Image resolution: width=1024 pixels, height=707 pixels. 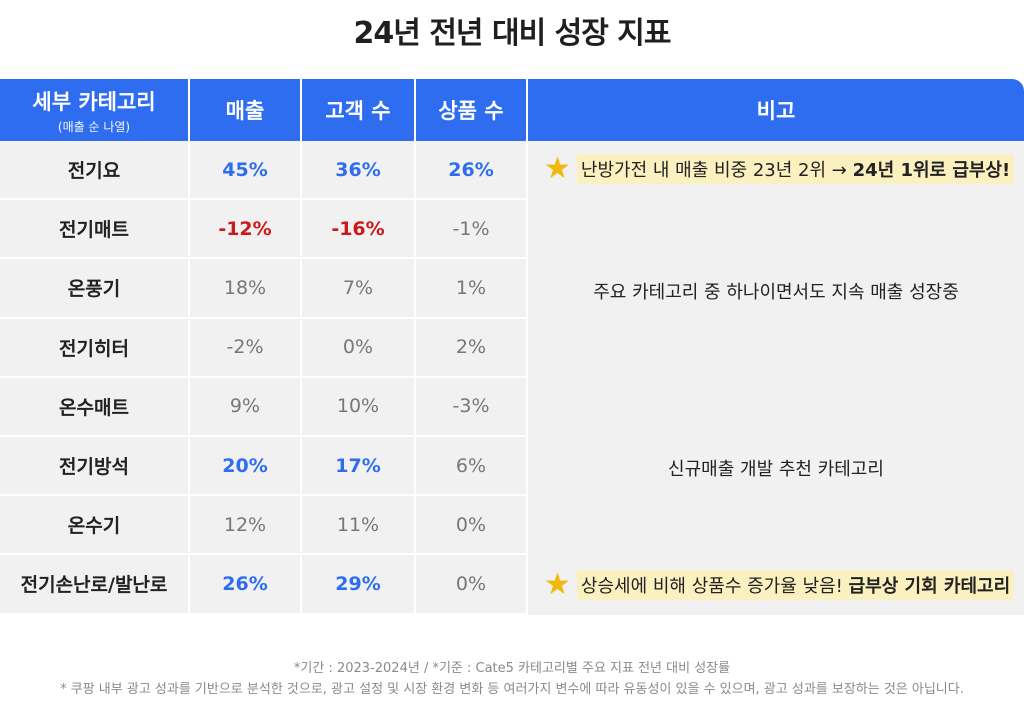 I want to click on table-row: 전기손난로/발난로 26% 29% 0%, so click(x=264, y=585).